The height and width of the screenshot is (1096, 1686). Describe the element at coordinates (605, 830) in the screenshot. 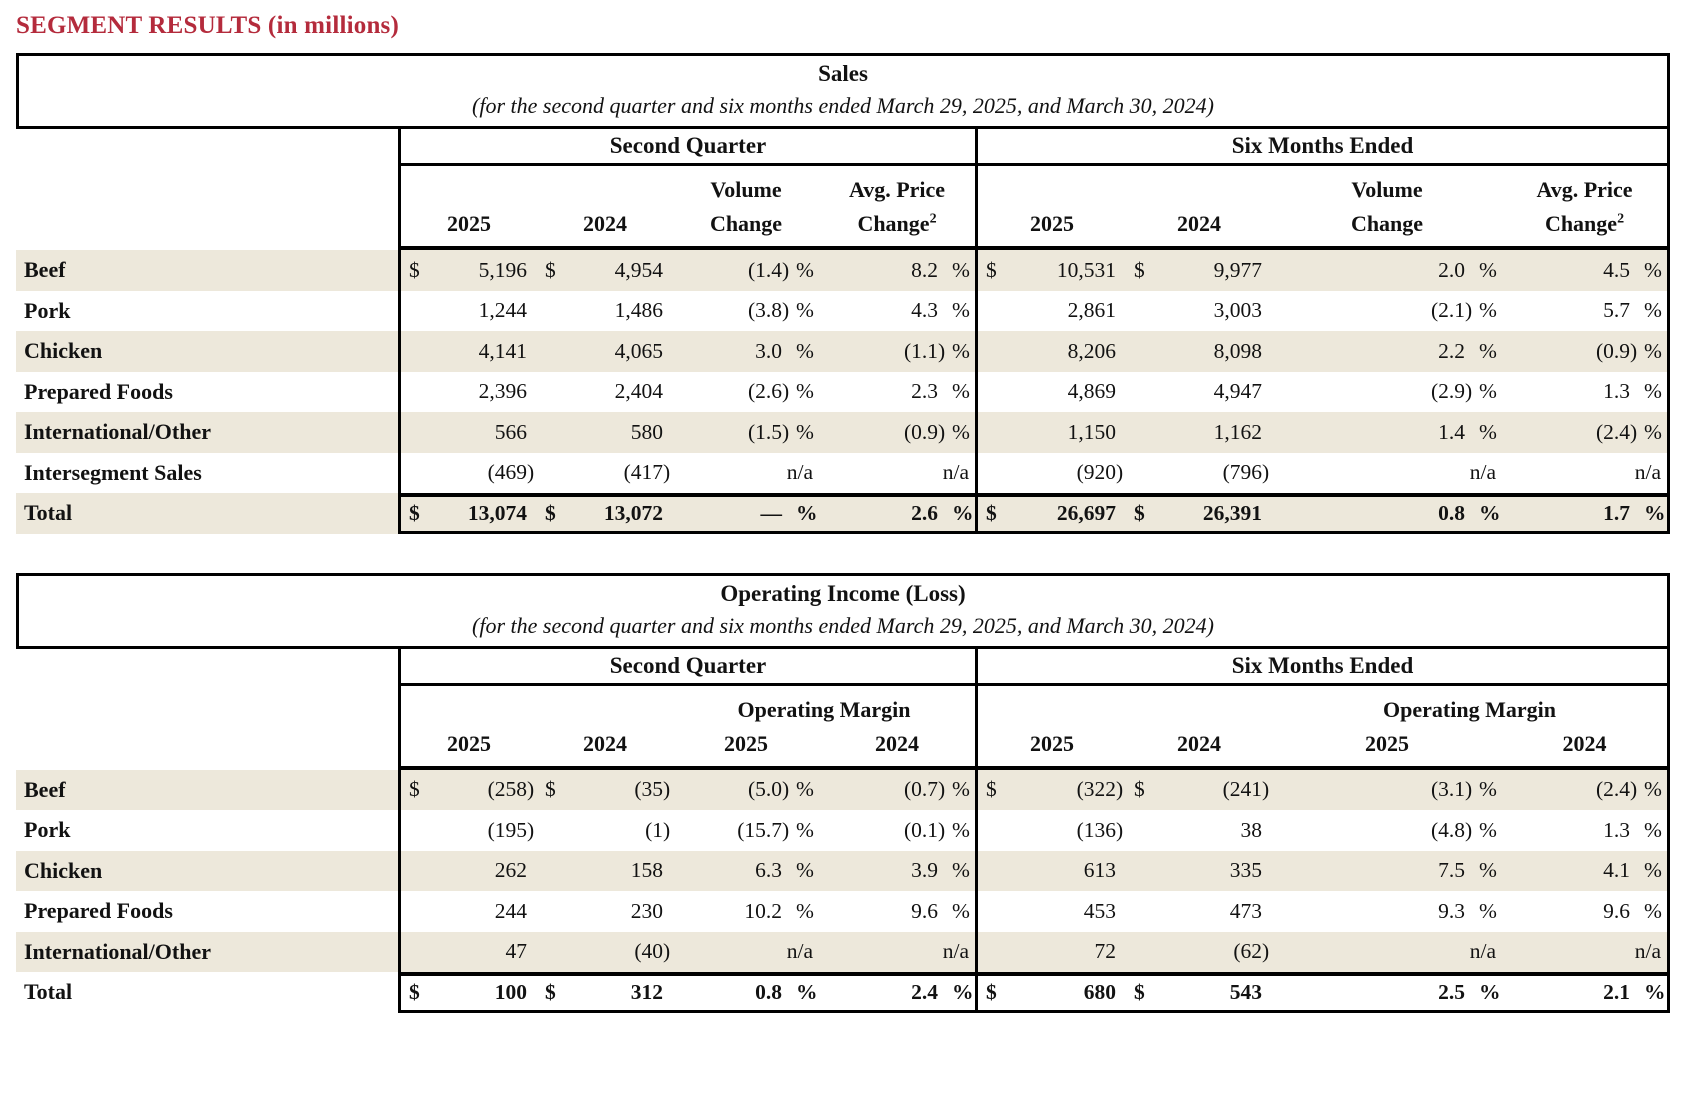

I see `cell-amount: (1)` at that location.